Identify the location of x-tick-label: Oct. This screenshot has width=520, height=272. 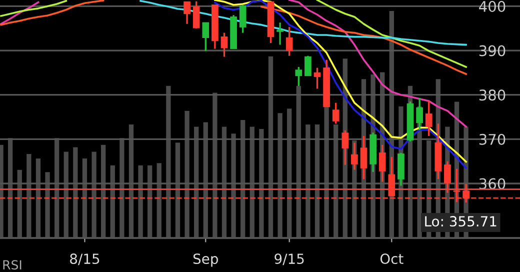
(392, 259).